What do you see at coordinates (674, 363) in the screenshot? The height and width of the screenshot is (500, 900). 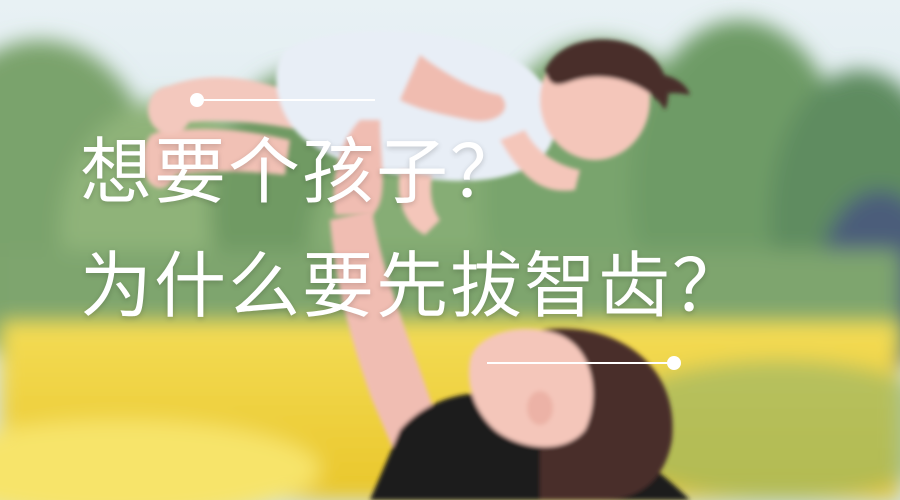 I see `bottom-rule-dot` at bounding box center [674, 363].